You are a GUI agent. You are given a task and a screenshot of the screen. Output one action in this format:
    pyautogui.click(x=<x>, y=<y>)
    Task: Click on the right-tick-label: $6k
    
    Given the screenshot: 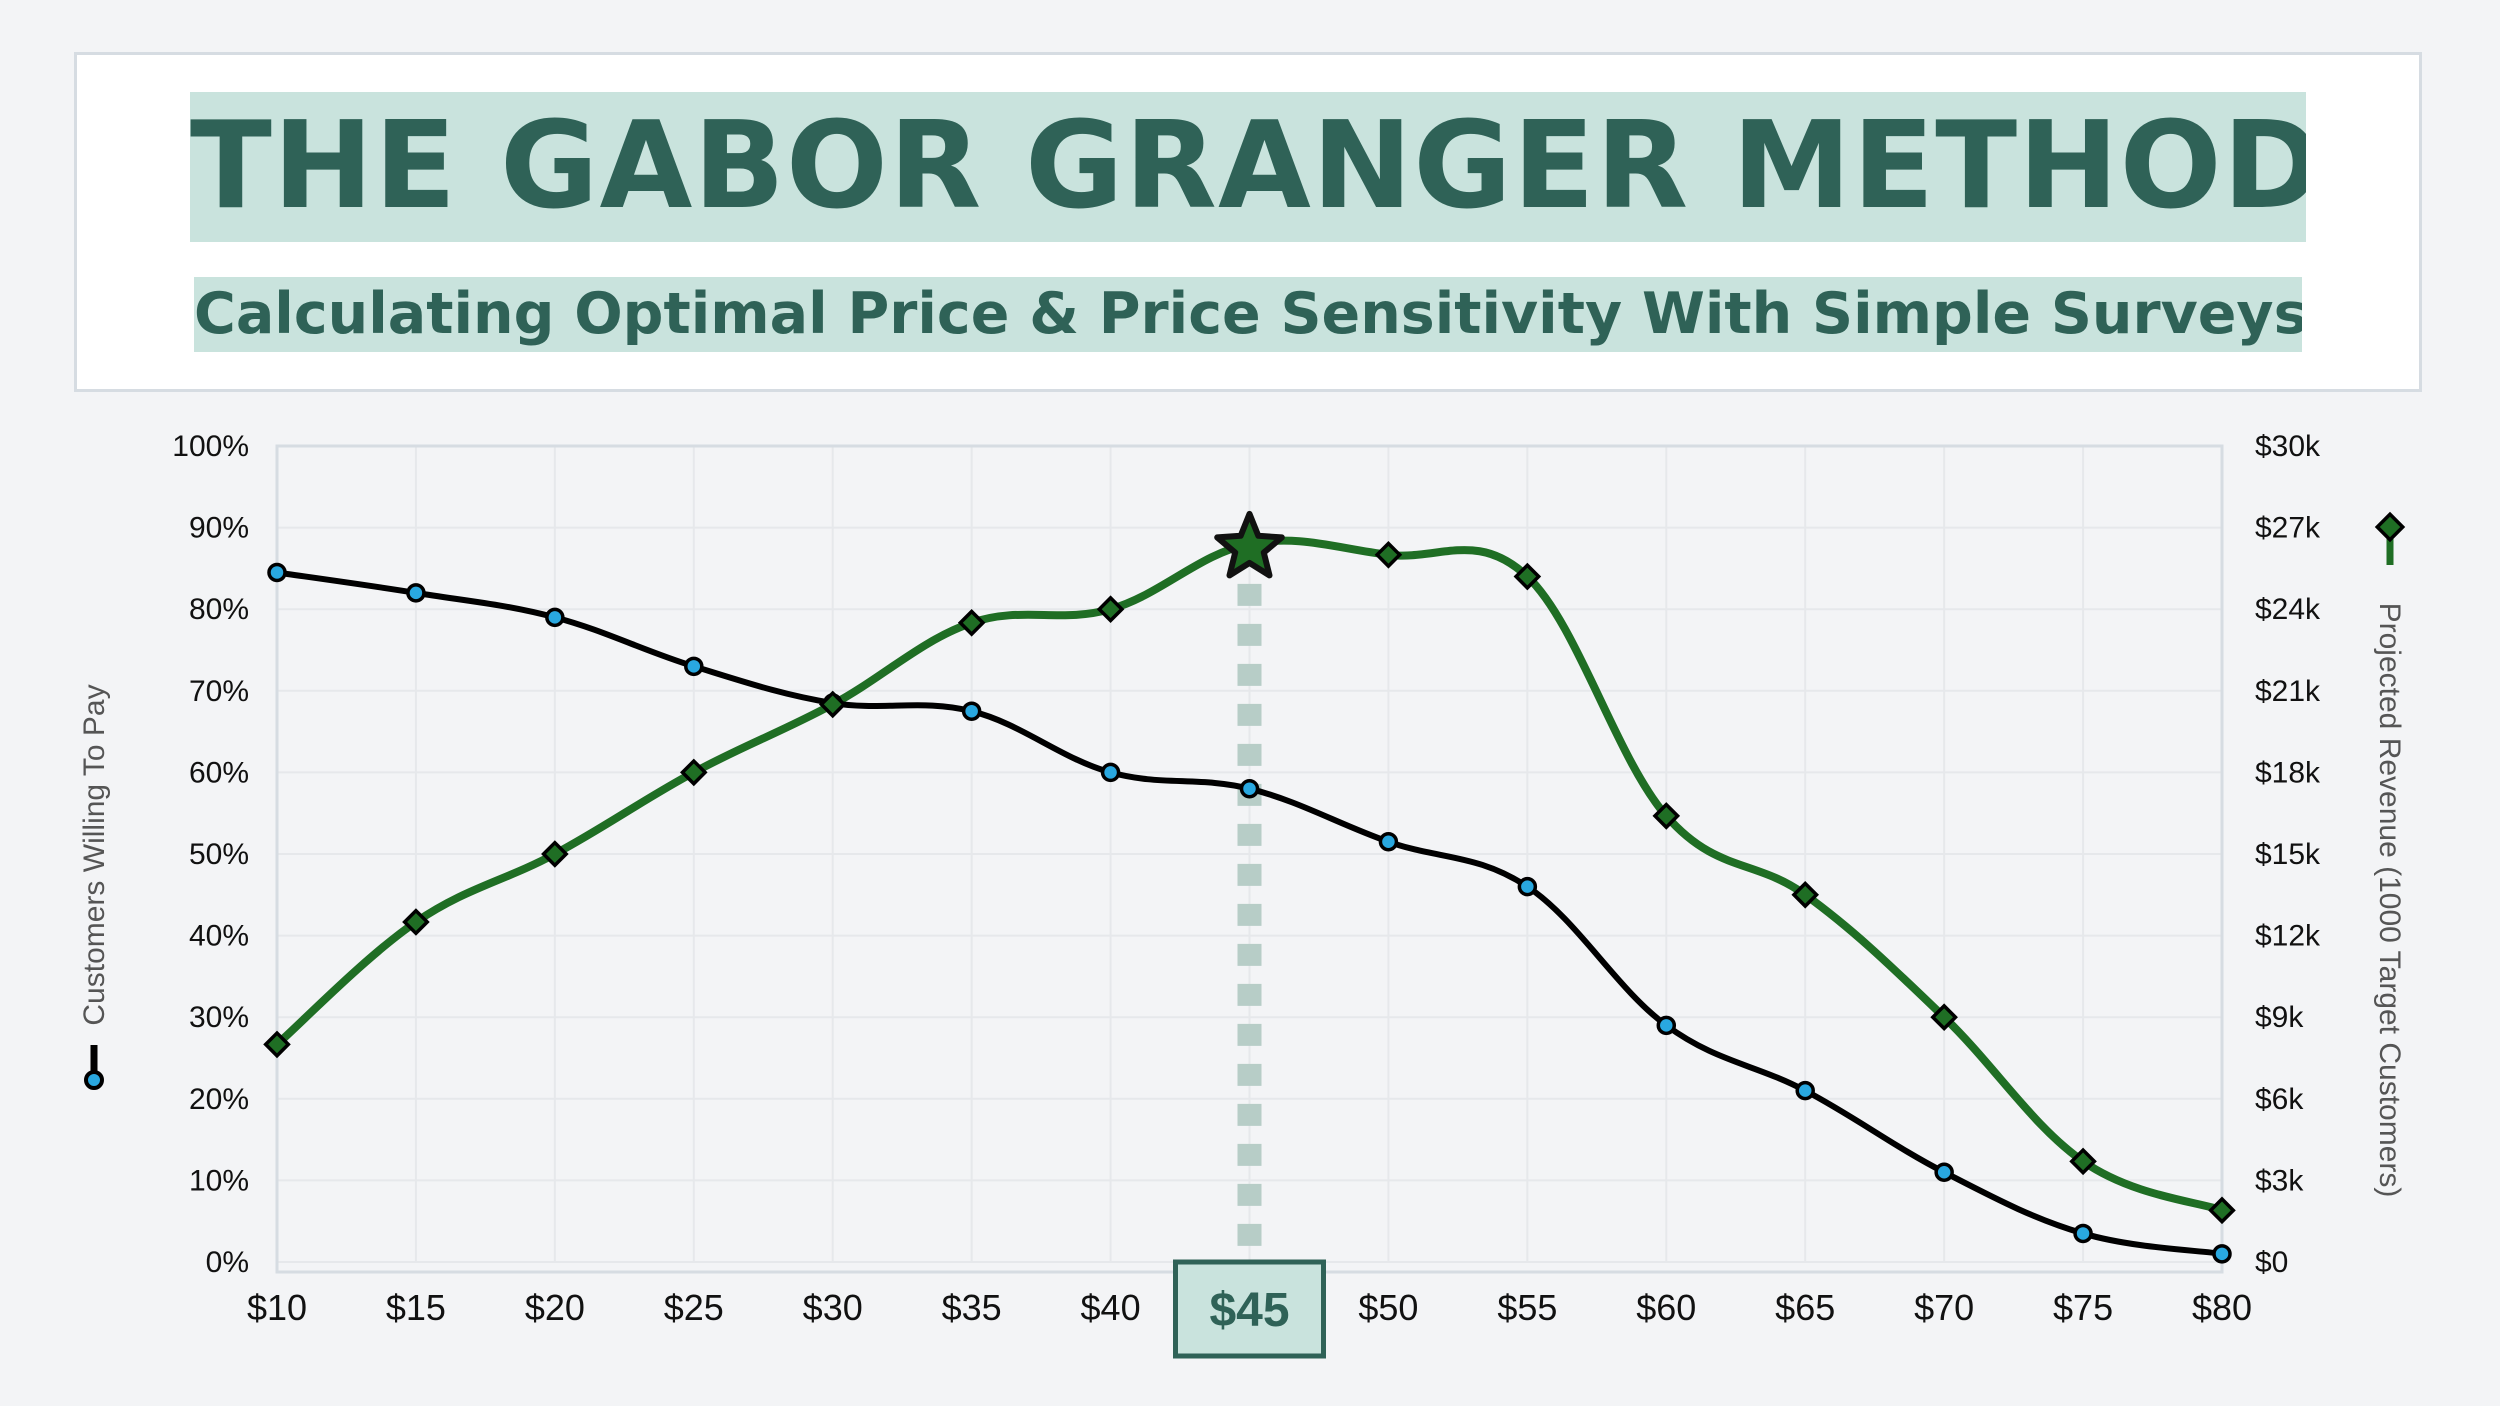 What is the action you would take?
    pyautogui.click(x=2279, y=1099)
    